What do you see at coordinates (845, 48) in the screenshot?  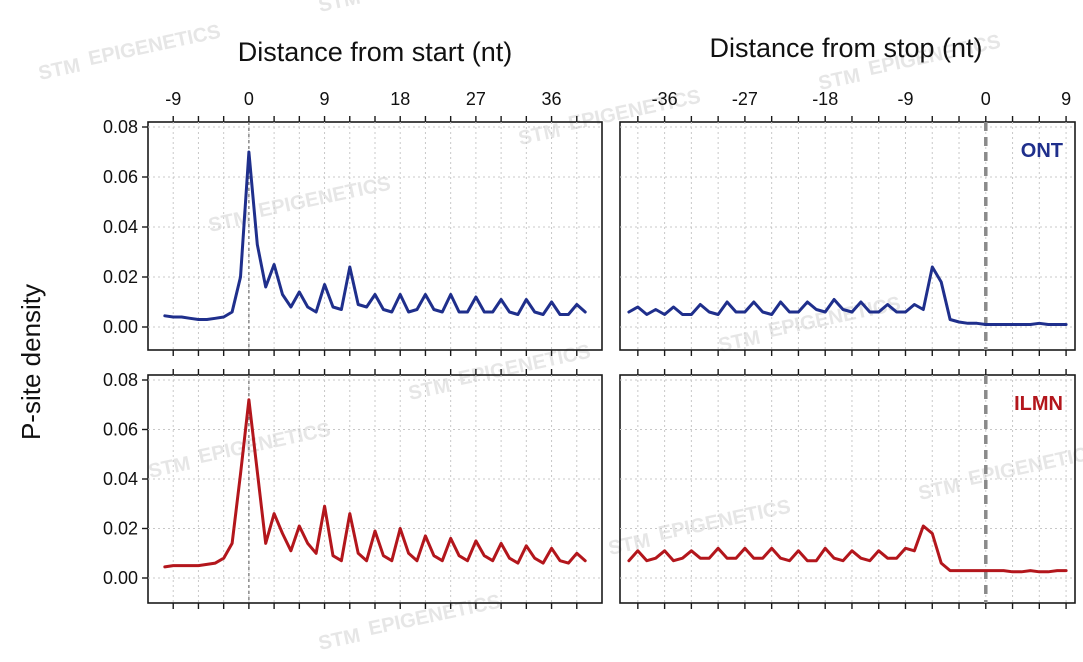 I see `stop-axis-title: Distance from stop (nt)` at bounding box center [845, 48].